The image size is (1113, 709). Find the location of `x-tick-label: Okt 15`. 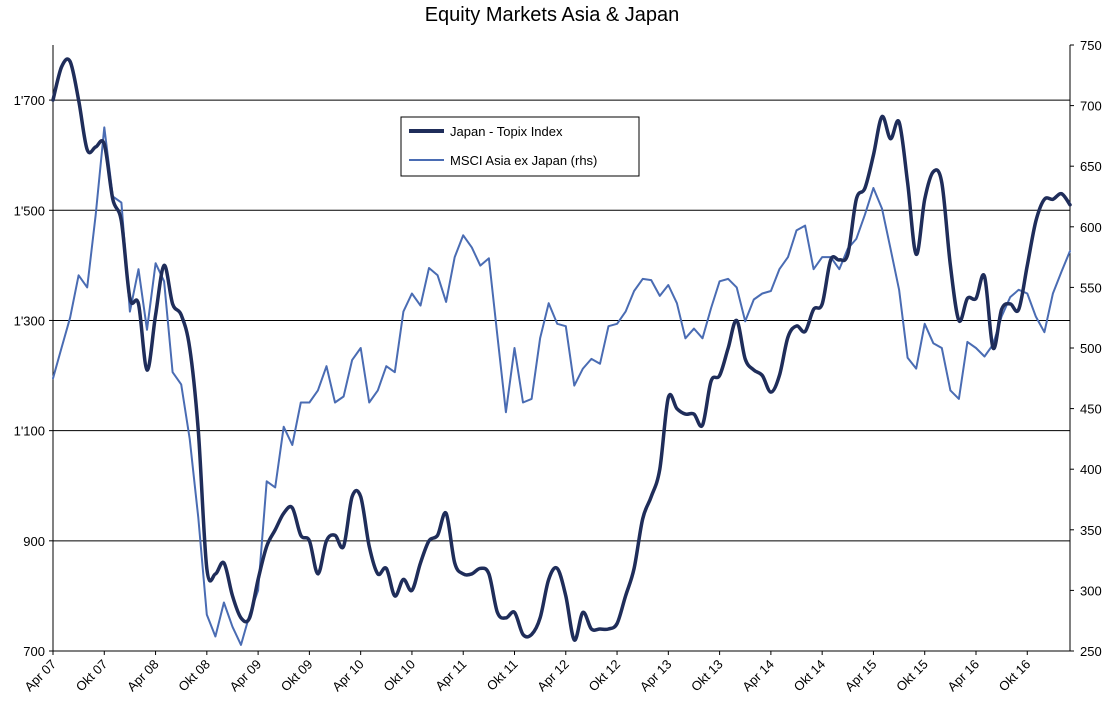

x-tick-label: Okt 15 is located at coordinates (912, 676).